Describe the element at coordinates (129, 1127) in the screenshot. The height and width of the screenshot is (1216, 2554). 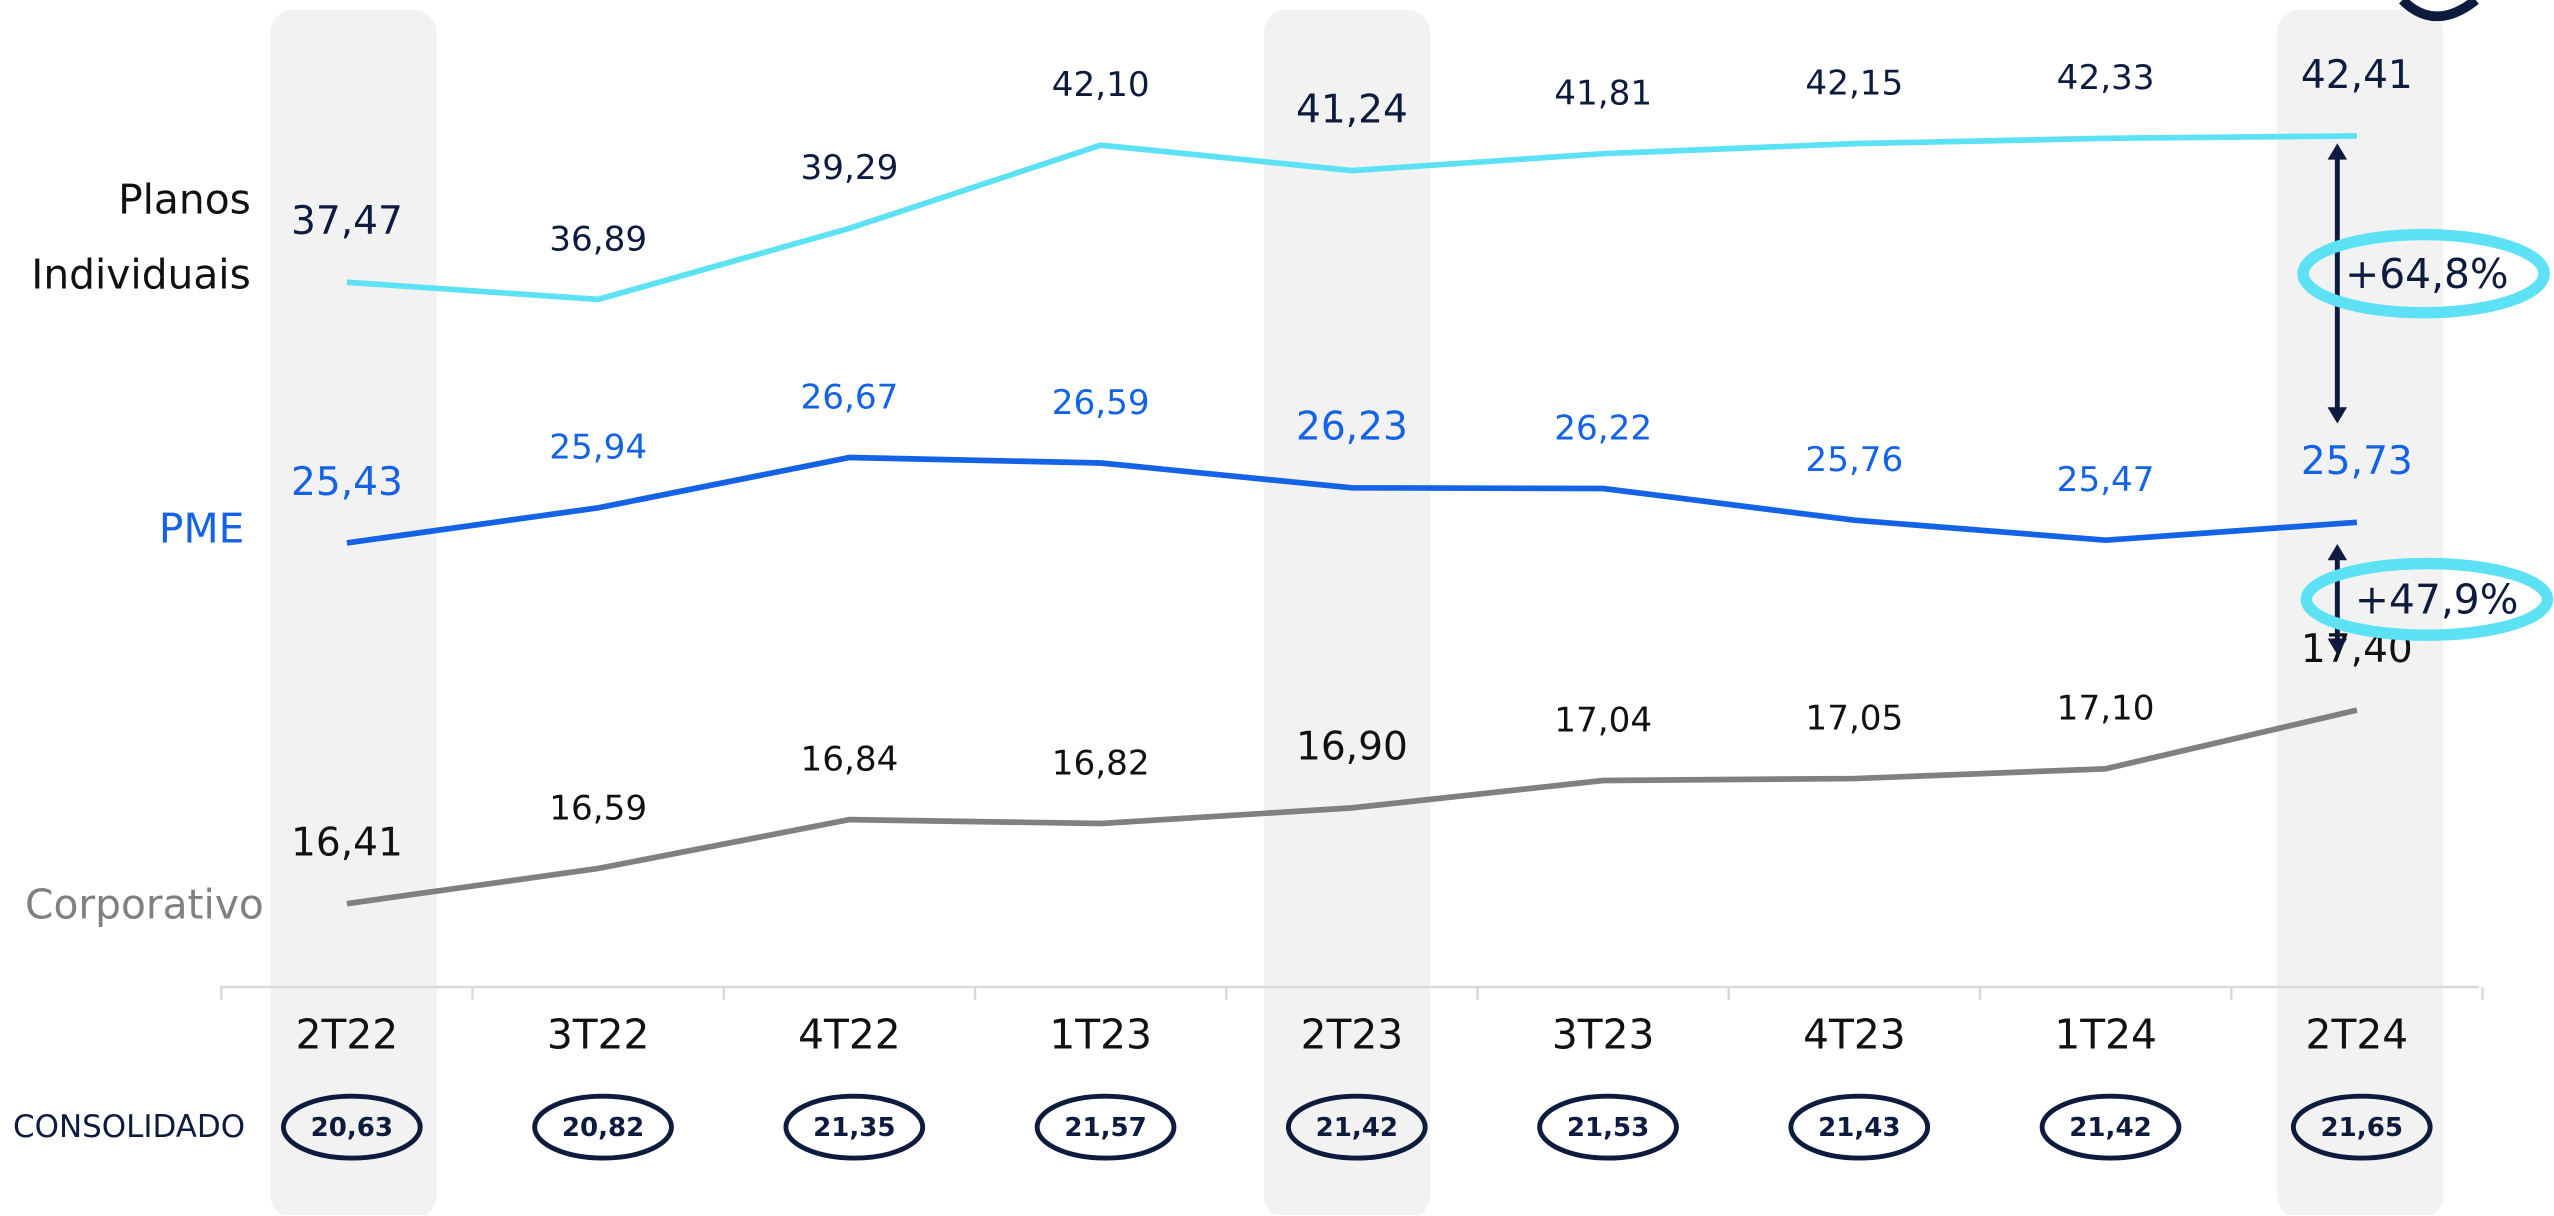
I see `row-label: CONSOLIDADO` at that location.